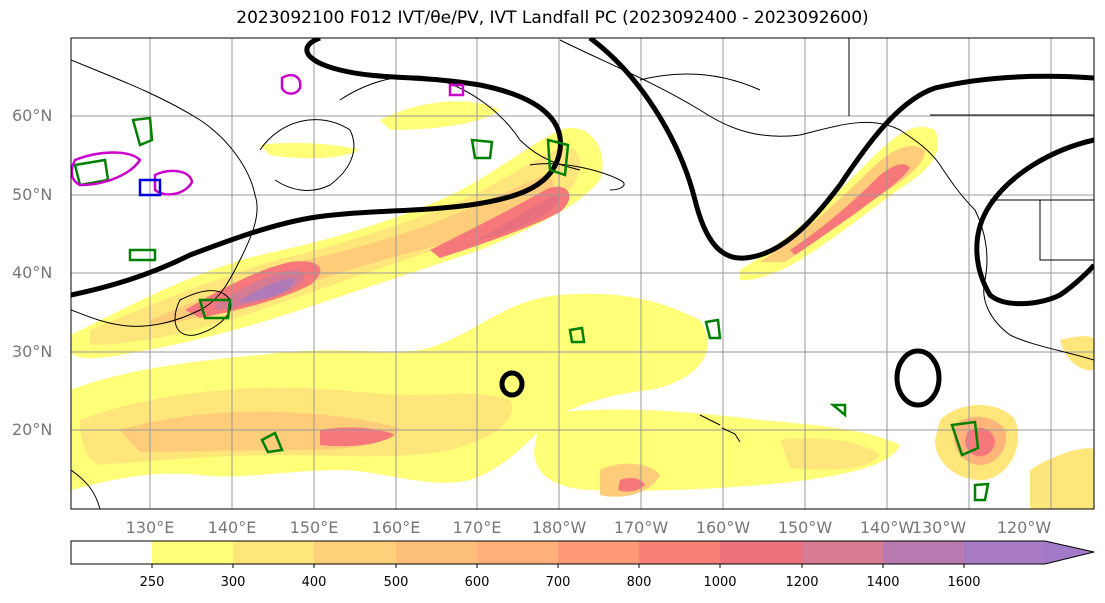 The image size is (1105, 603). What do you see at coordinates (396, 582) in the screenshot?
I see `colorbar-label-500: 500` at bounding box center [396, 582].